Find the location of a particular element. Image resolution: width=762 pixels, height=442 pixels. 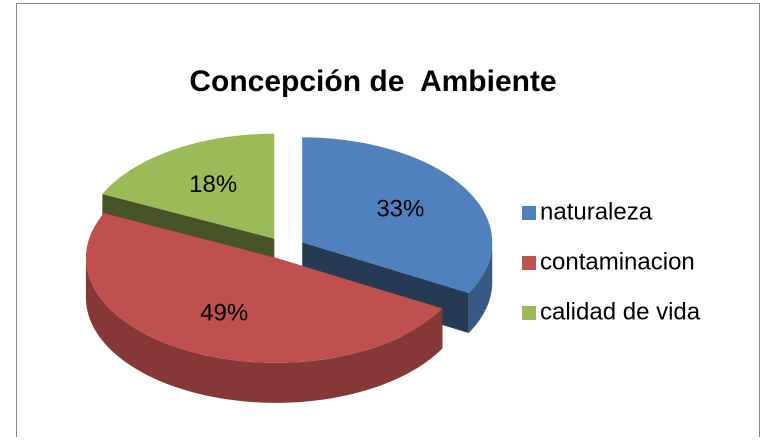

chart-title: Concepción de Ambiente is located at coordinates (372, 81).